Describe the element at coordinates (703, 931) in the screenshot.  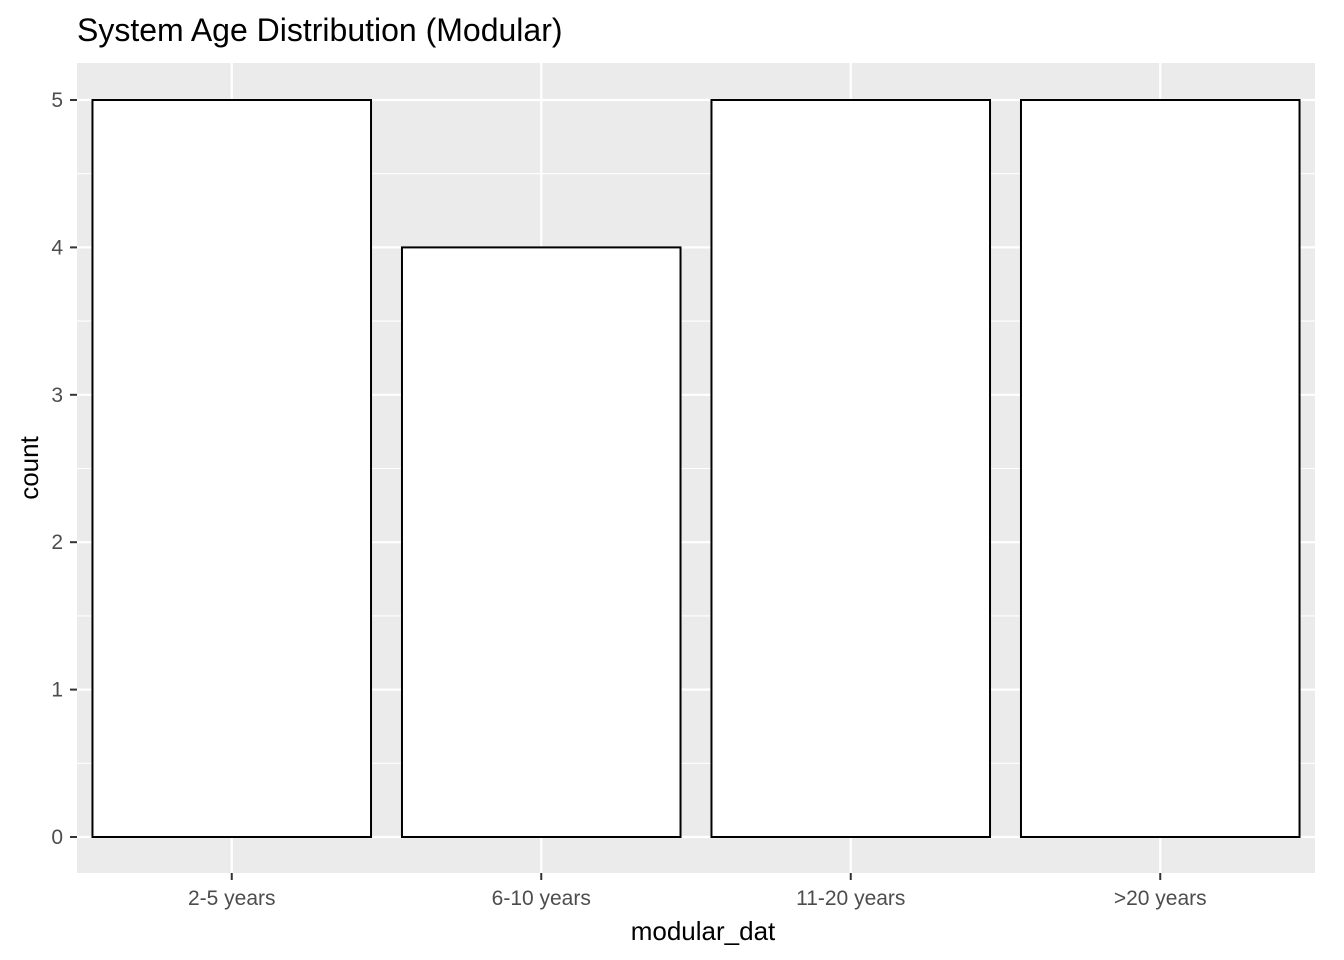
I see `x-axis-title: modular_dat` at that location.